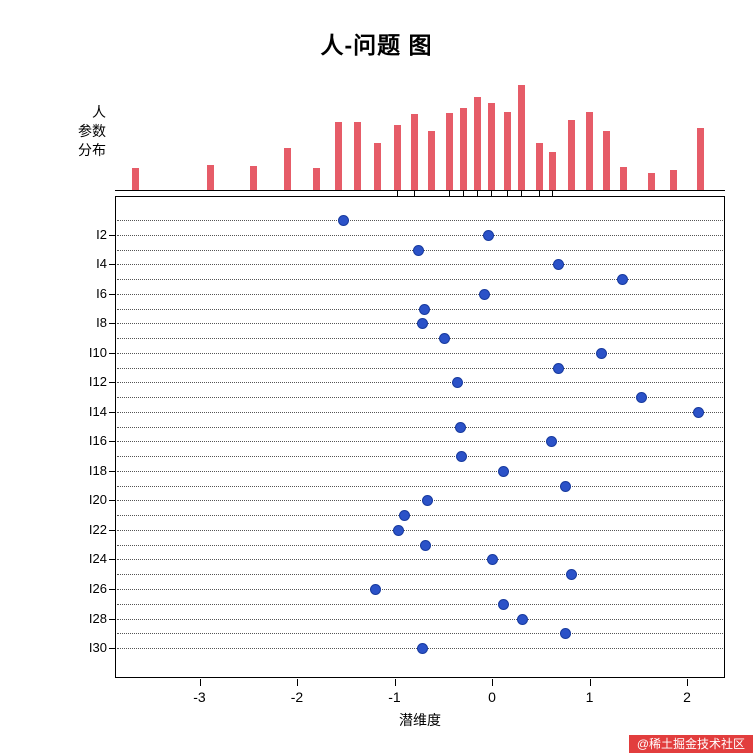 The width and height of the screenshot is (753, 753). What do you see at coordinates (97, 588) in the screenshot?
I see `item-label: I26` at bounding box center [97, 588].